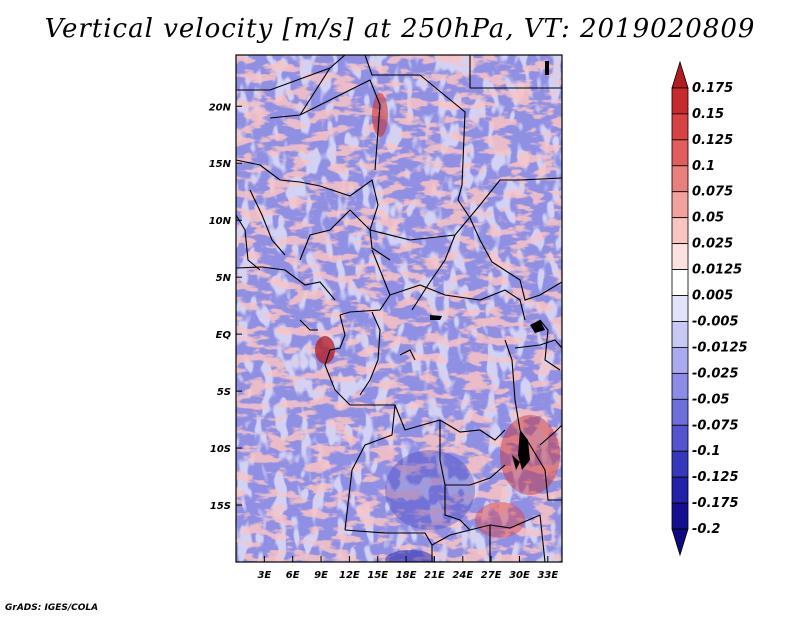 Image resolution: width=800 pixels, height=618 pixels. I want to click on lon-tick-label: 33E, so click(547, 575).